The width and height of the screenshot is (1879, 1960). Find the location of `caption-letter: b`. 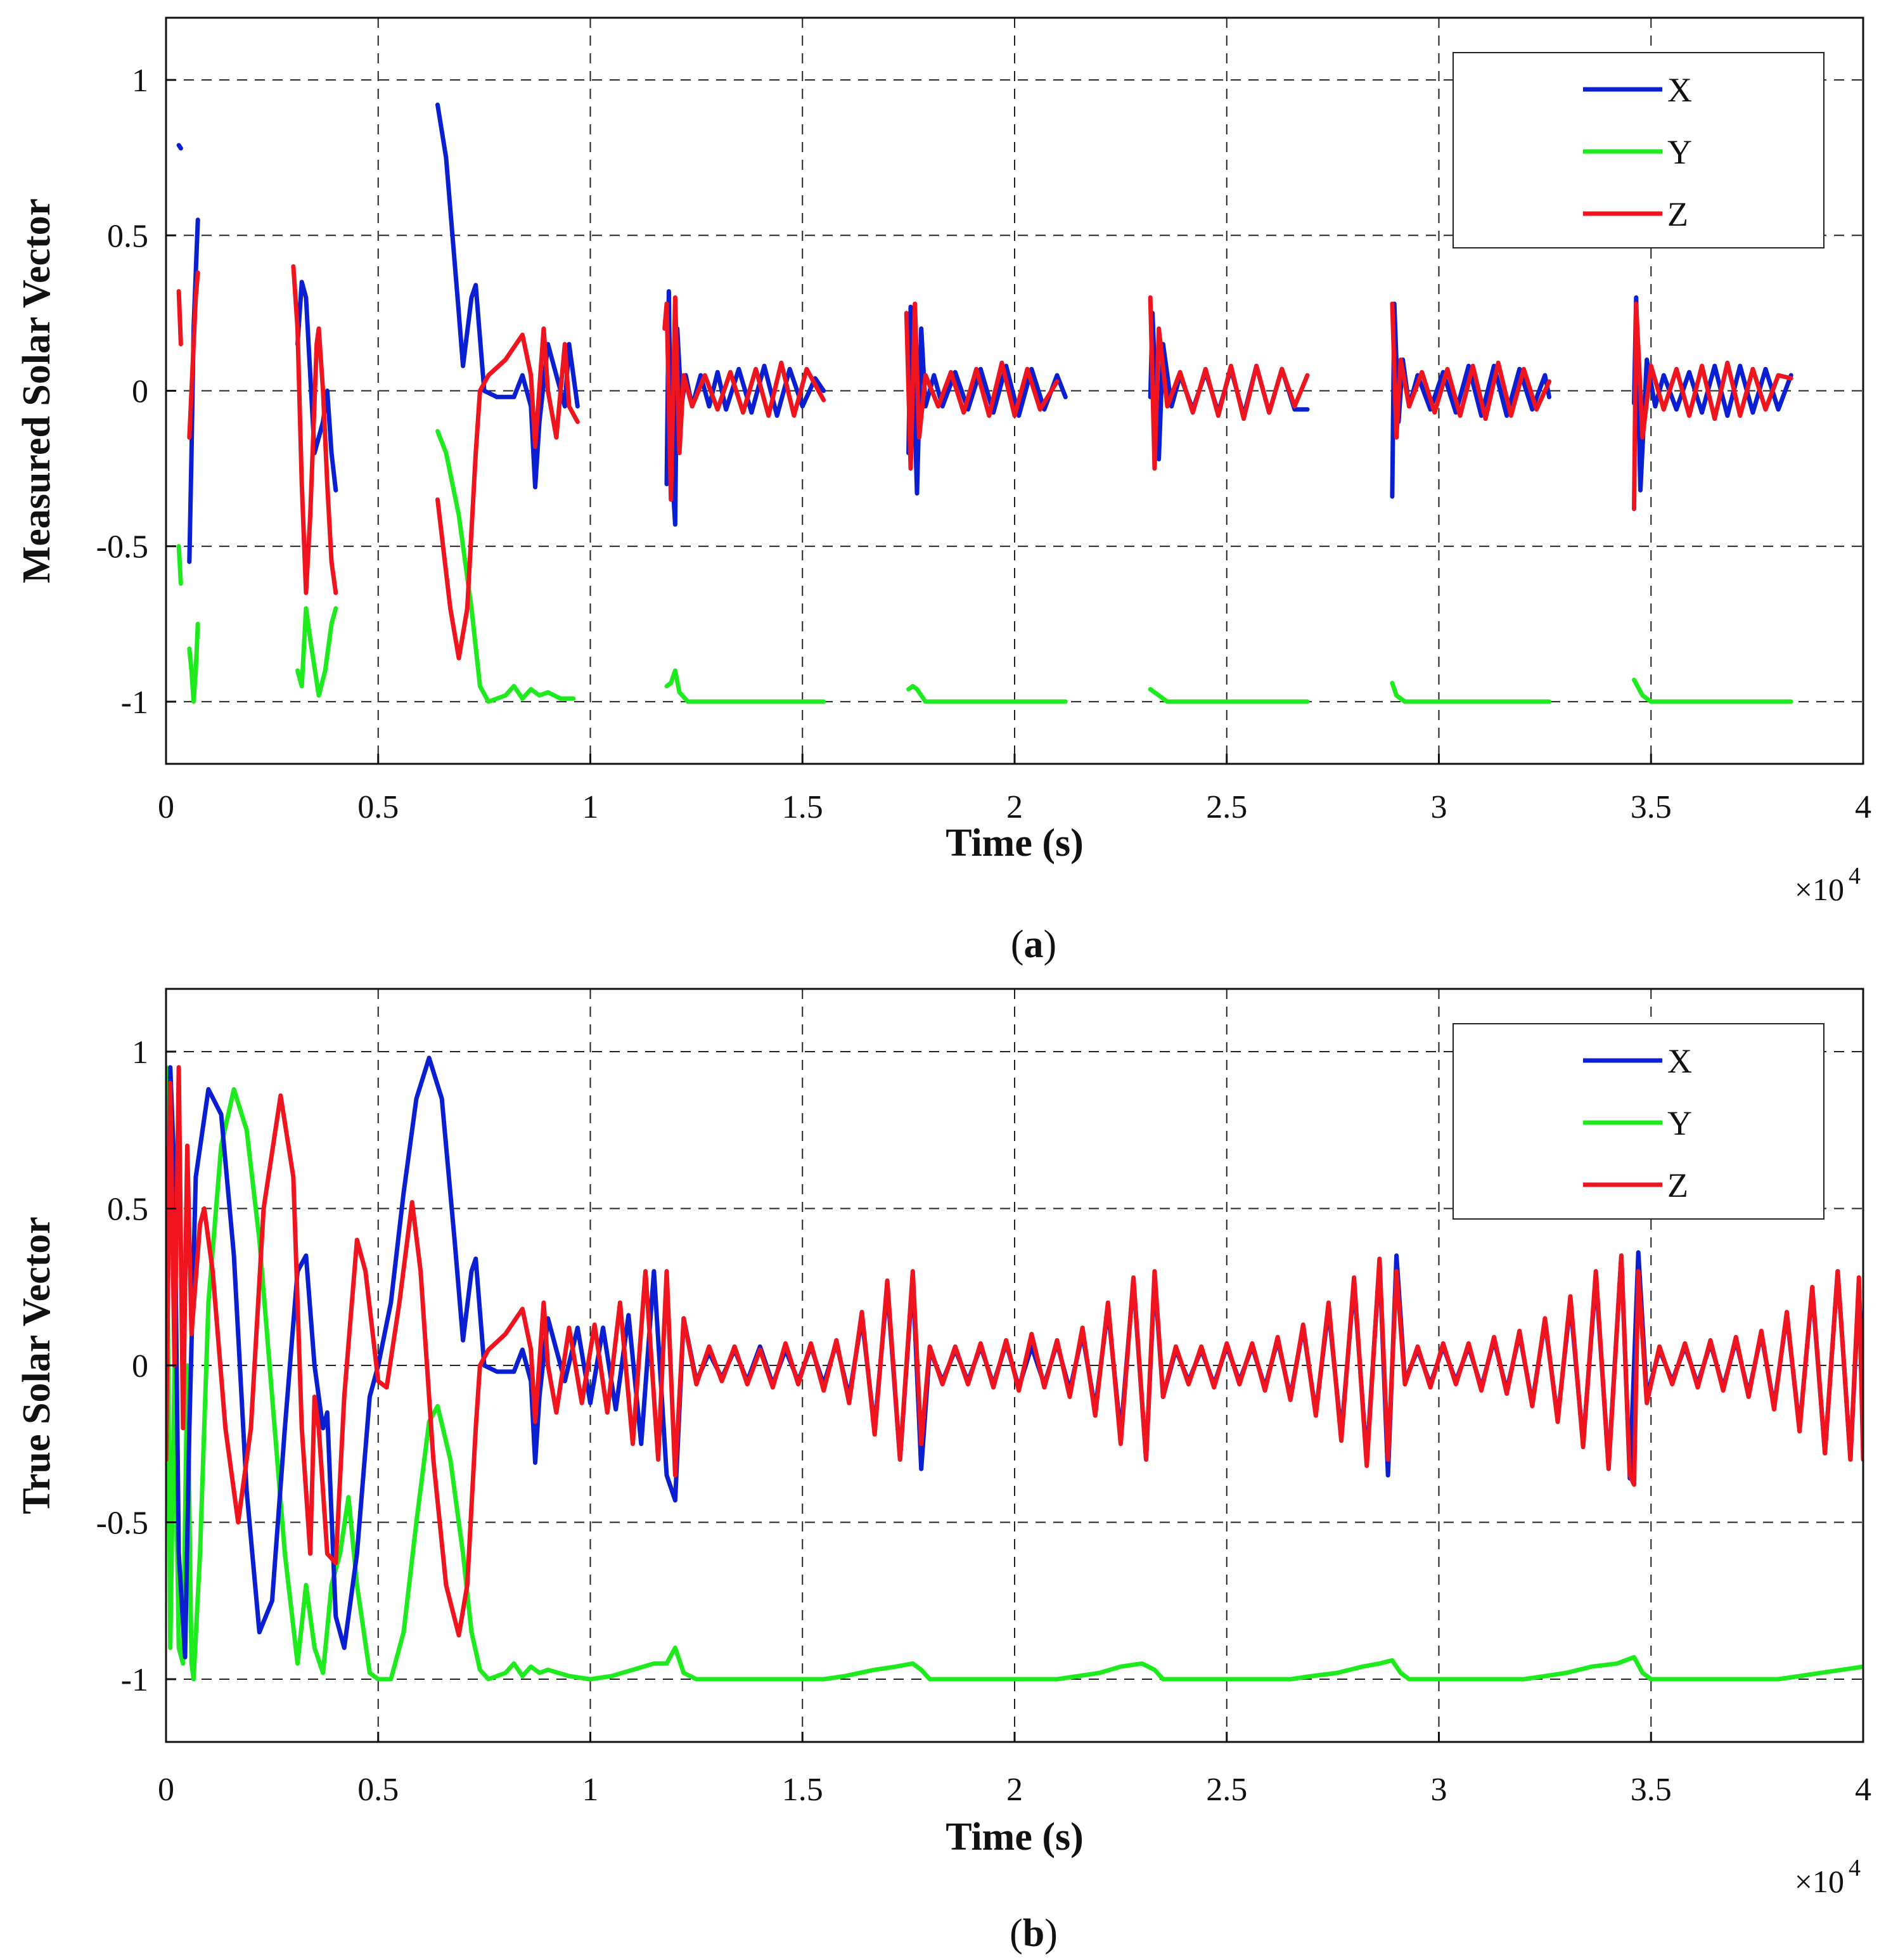

caption-letter: b is located at coordinates (1034, 1934).